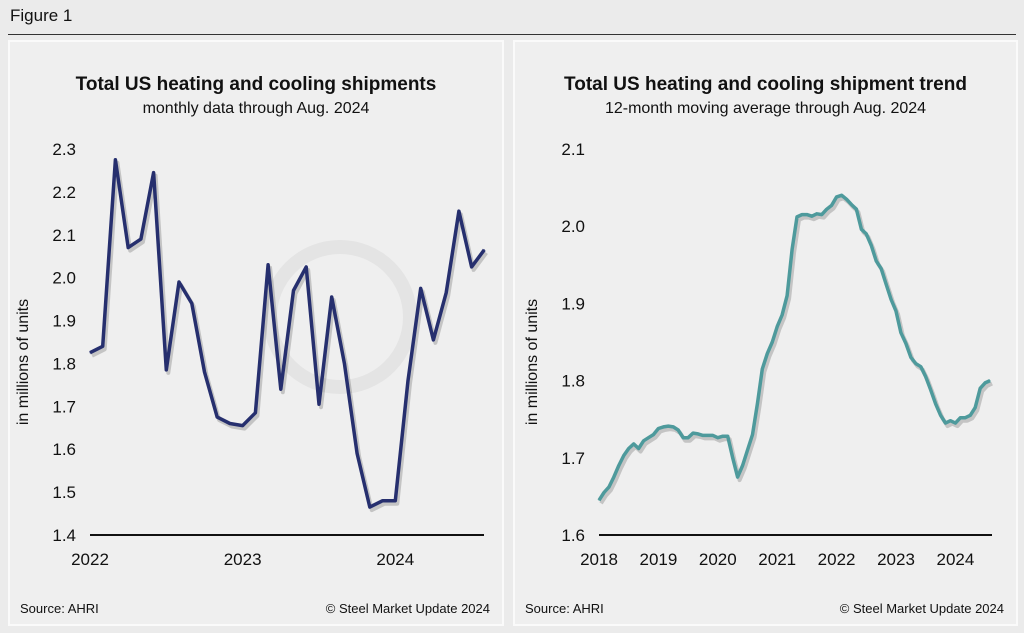 The image size is (1024, 633). What do you see at coordinates (573, 303) in the screenshot?
I see `y-tick-label: 1.9` at bounding box center [573, 303].